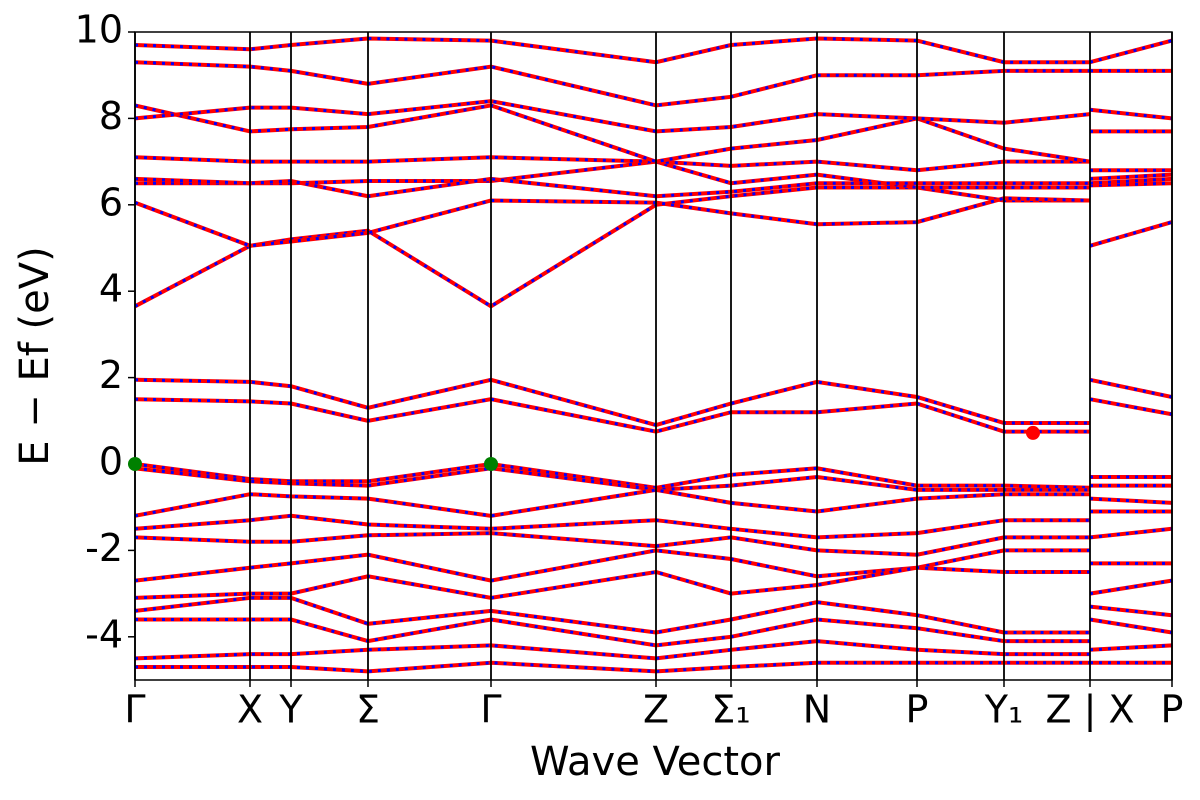  Describe the element at coordinates (250, 710) in the screenshot. I see `x-tick-label: X` at that location.